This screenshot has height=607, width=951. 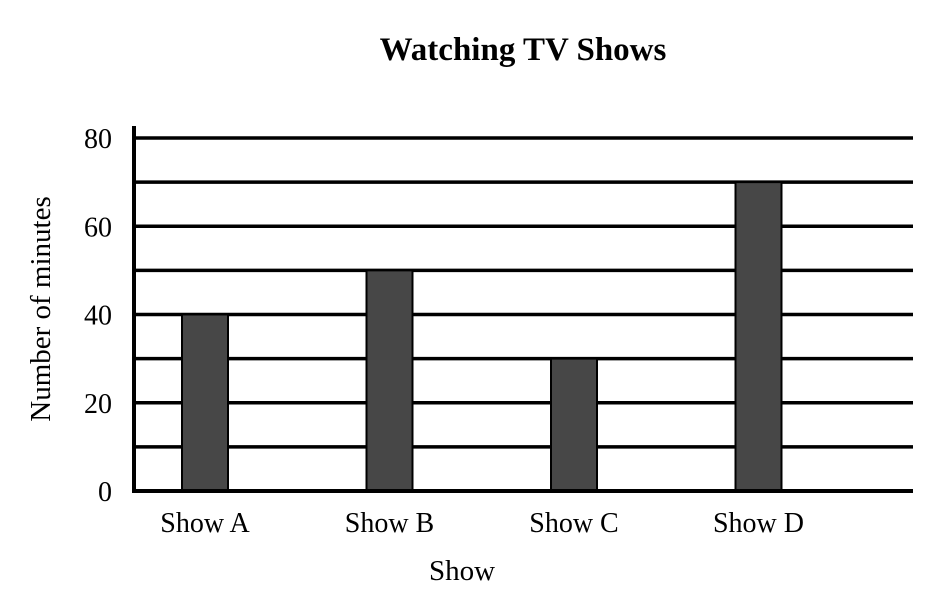 I want to click on x-category-labels: Show A Show B Show C Show D, so click(x=482, y=523).